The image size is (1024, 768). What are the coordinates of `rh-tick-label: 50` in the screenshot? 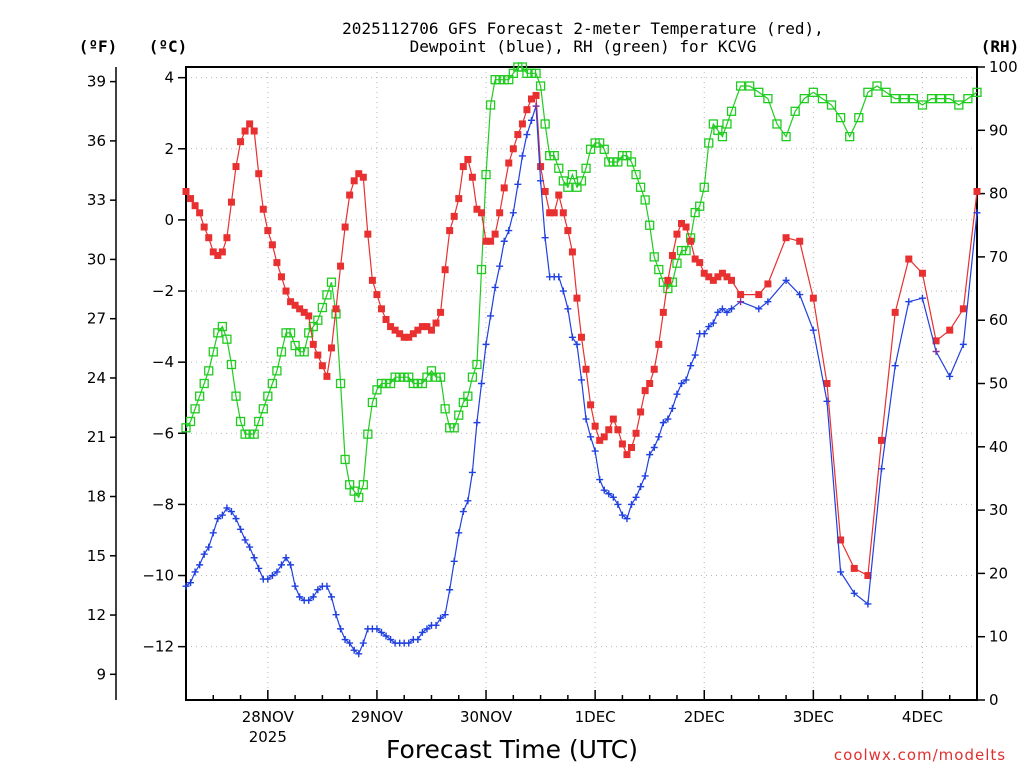 It's located at (998, 384).